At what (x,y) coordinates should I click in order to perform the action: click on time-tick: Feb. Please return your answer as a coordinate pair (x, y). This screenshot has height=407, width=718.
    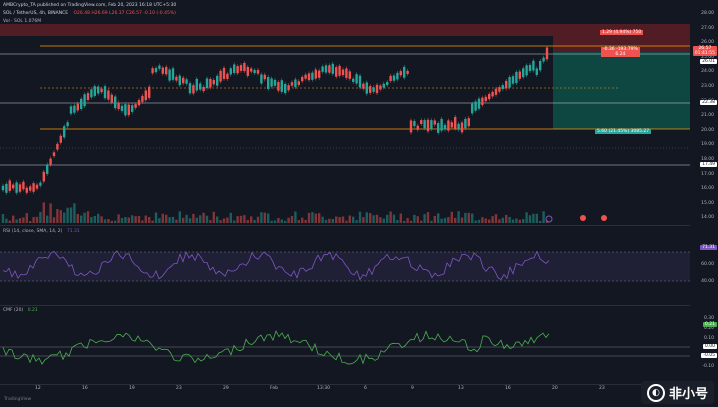
    Looking at the image, I should click on (274, 388).